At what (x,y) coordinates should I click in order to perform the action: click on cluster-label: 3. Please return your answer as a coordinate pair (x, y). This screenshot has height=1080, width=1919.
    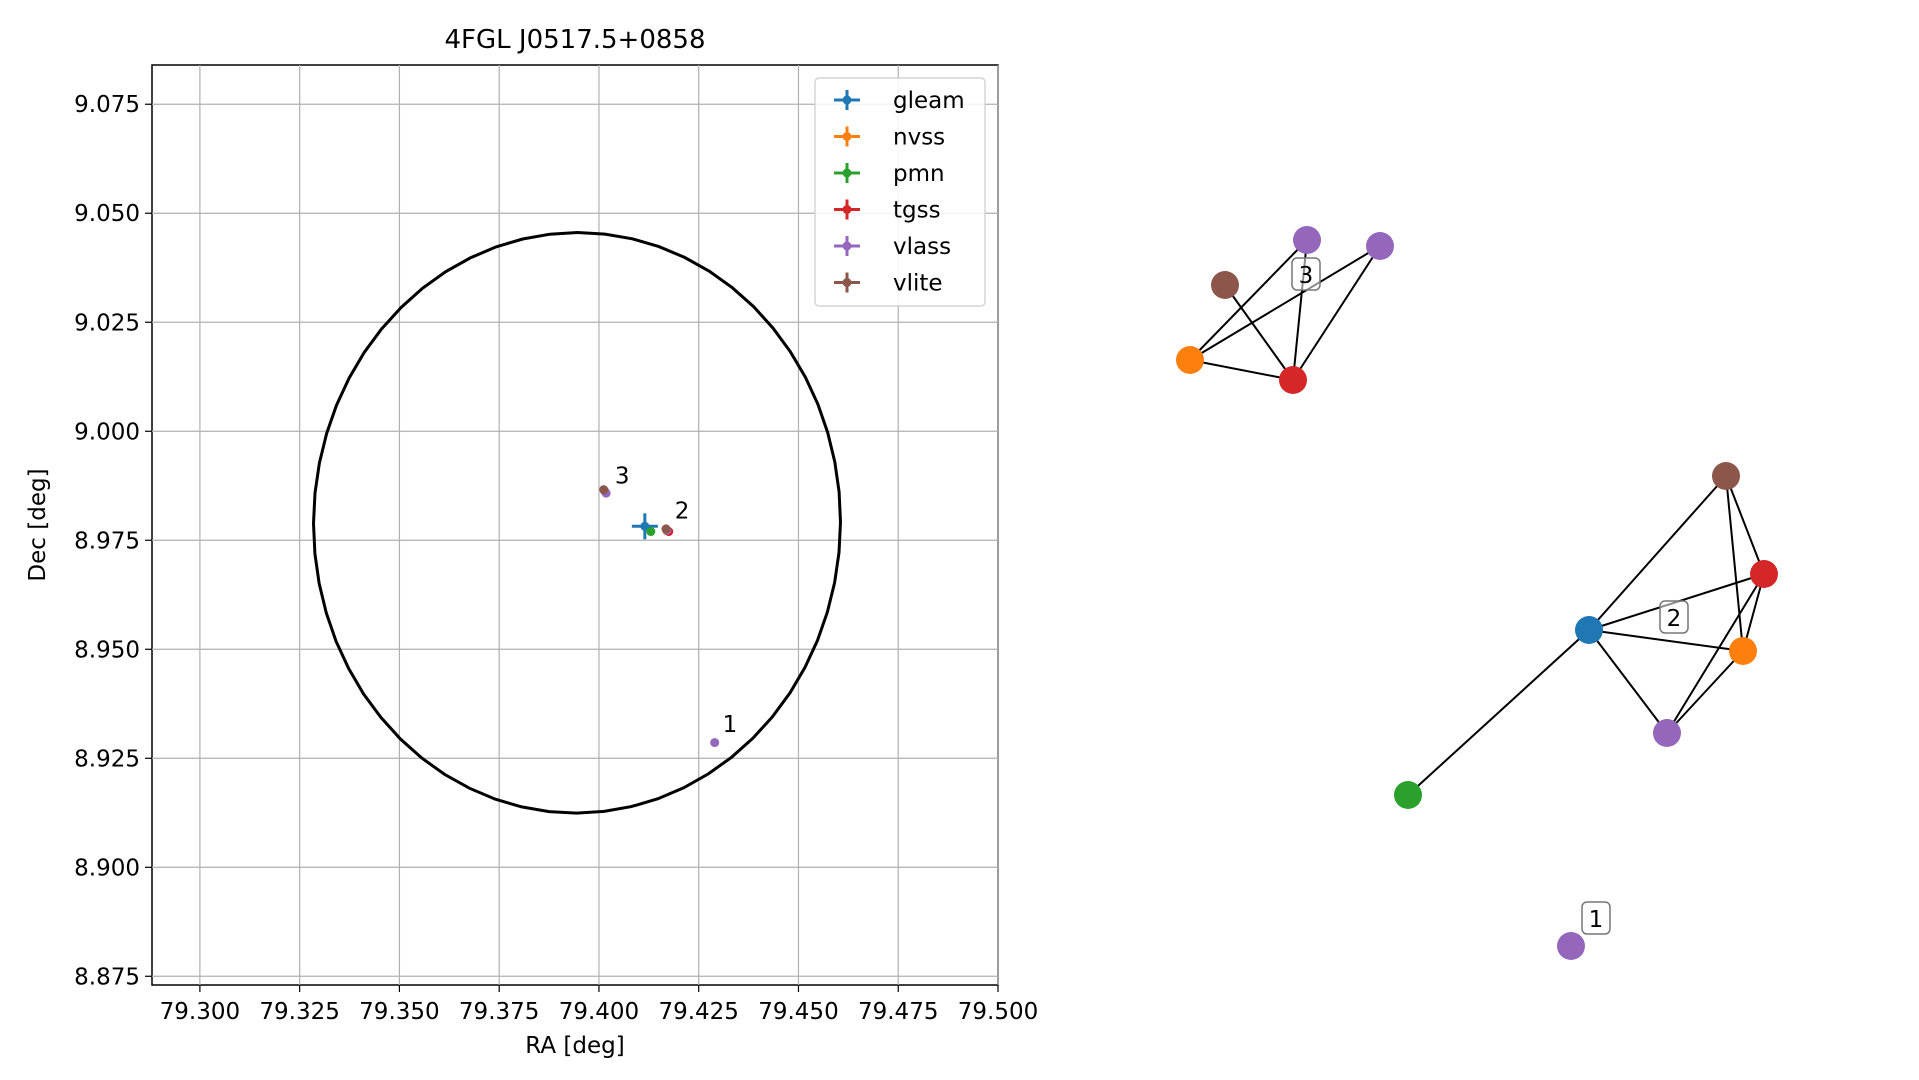
    Looking at the image, I should click on (1306, 274).